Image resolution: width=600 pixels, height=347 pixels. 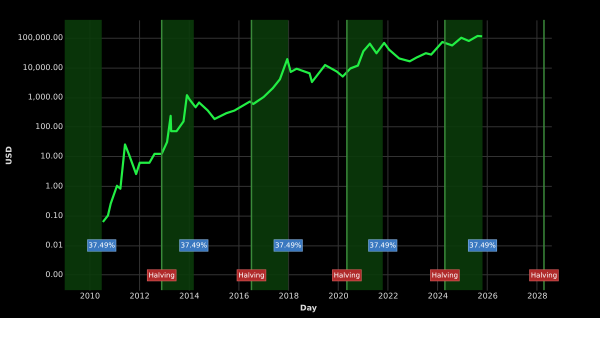 What do you see at coordinates (239, 296) in the screenshot?
I see `x-tick-label: 2016` at bounding box center [239, 296].